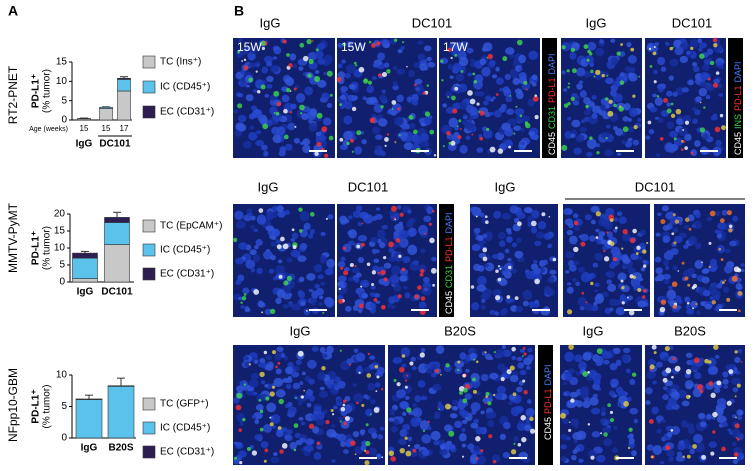 This screenshot has width=754, height=471. Describe the element at coordinates (180, 62) in the screenshot. I see `legend-label: TC (Ins⁺)` at that location.